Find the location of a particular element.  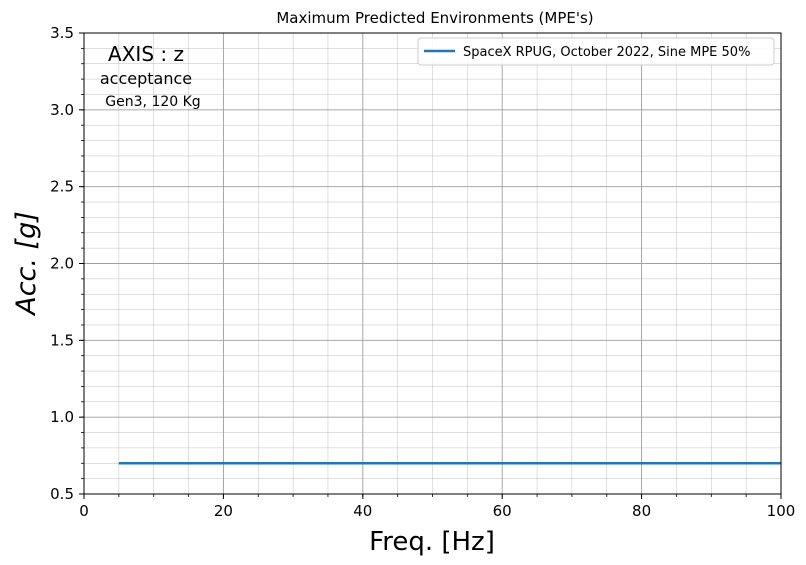

legend-box is located at coordinates (596, 51).